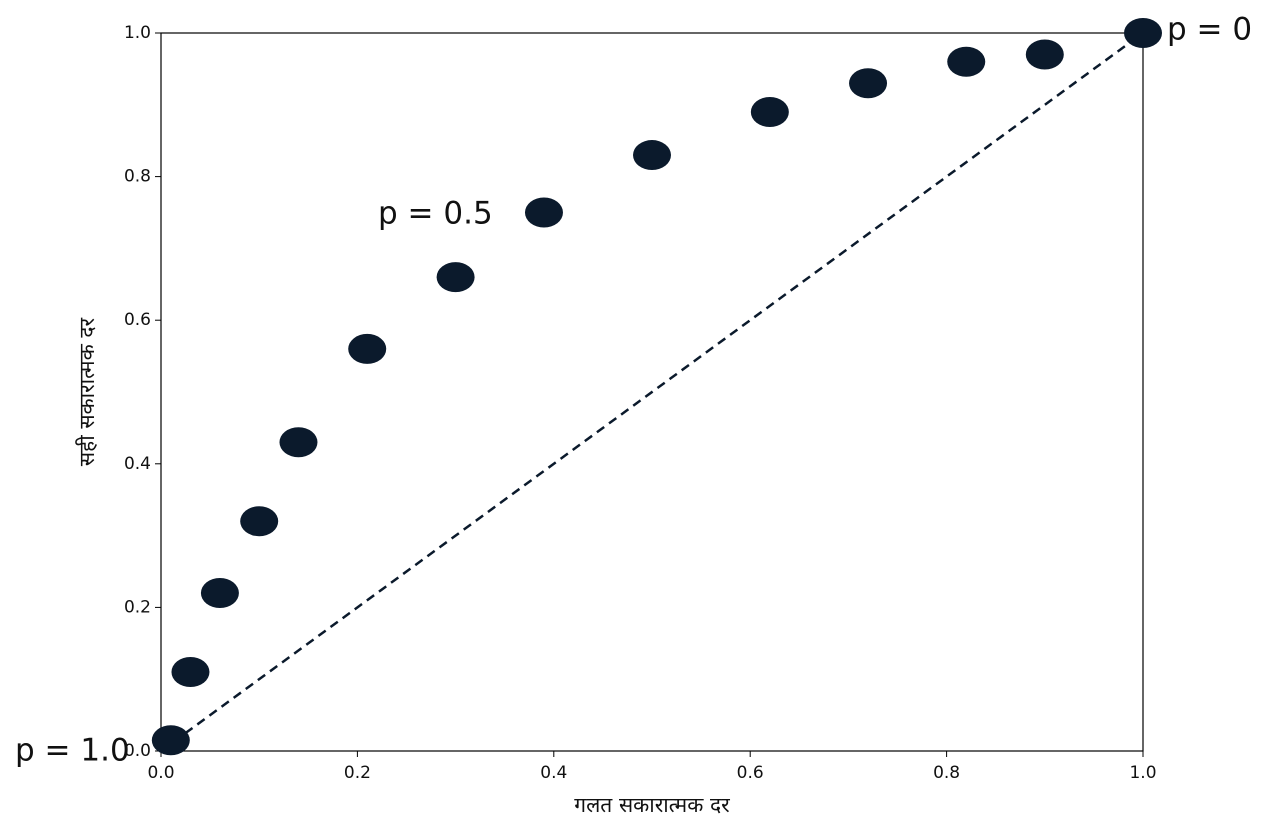 This screenshot has height=832, width=1278. I want to click on y-axis-label: सही सकारात्मक दर, so click(87, 391).